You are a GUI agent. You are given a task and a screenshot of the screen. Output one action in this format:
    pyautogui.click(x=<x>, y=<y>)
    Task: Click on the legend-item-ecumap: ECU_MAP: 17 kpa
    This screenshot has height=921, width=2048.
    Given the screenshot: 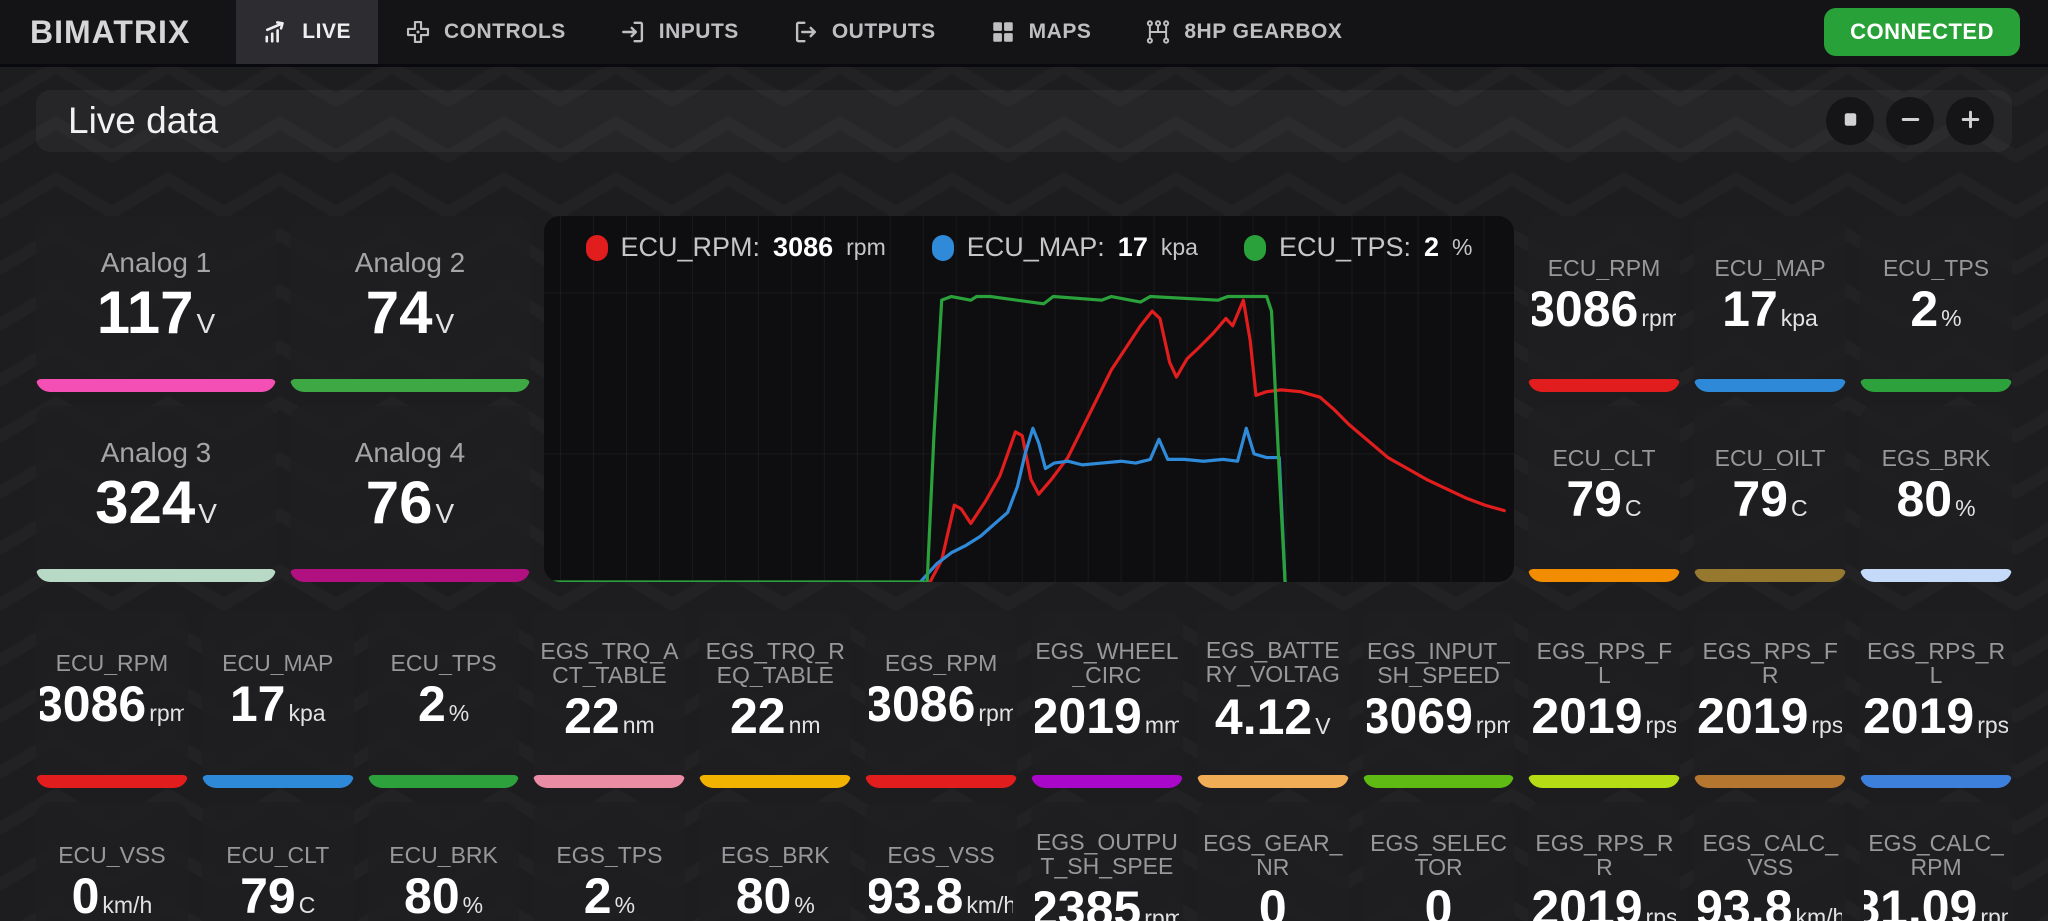 What is the action you would take?
    pyautogui.click(x=1064, y=247)
    